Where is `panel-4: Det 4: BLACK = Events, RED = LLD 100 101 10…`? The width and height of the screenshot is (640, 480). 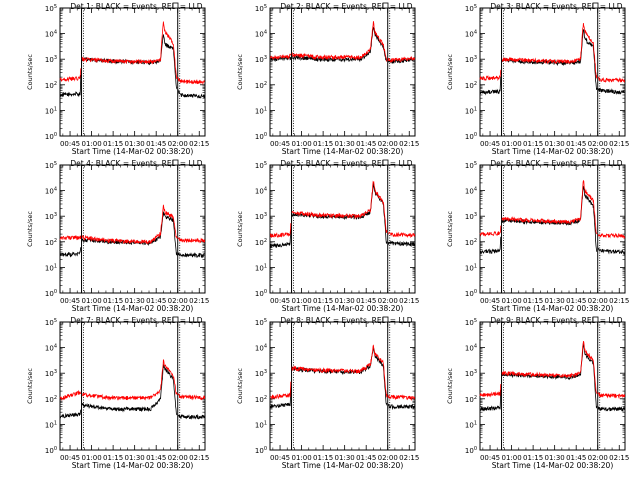 panel-4: Det 4: BLACK = Events, RED = LLD 100 101 10… is located at coordinates (117, 236).